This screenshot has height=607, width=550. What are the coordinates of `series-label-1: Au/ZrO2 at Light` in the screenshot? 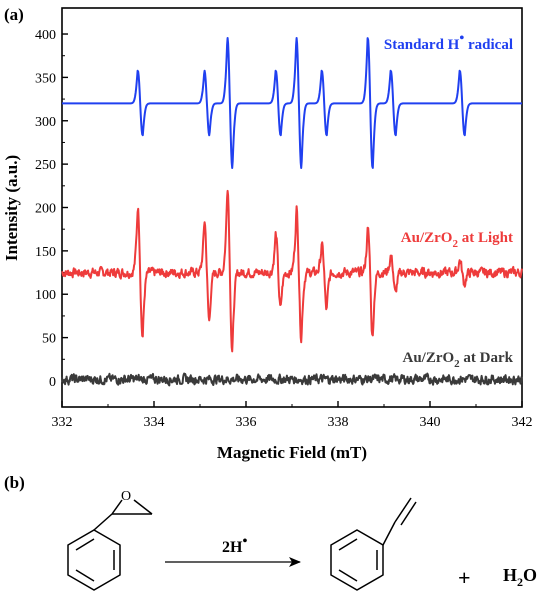 It's located at (457, 240).